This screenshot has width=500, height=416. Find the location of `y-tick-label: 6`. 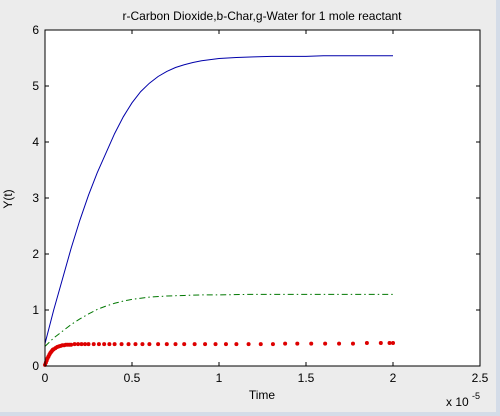

y-tick-label: 6 is located at coordinates (35, 30).